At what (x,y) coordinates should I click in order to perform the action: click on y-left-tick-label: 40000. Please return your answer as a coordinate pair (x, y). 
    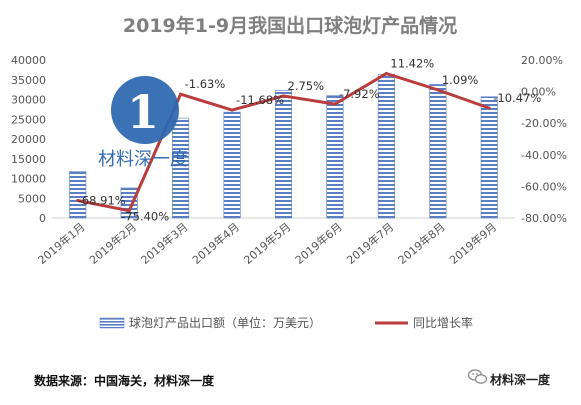
    Looking at the image, I should click on (28, 60).